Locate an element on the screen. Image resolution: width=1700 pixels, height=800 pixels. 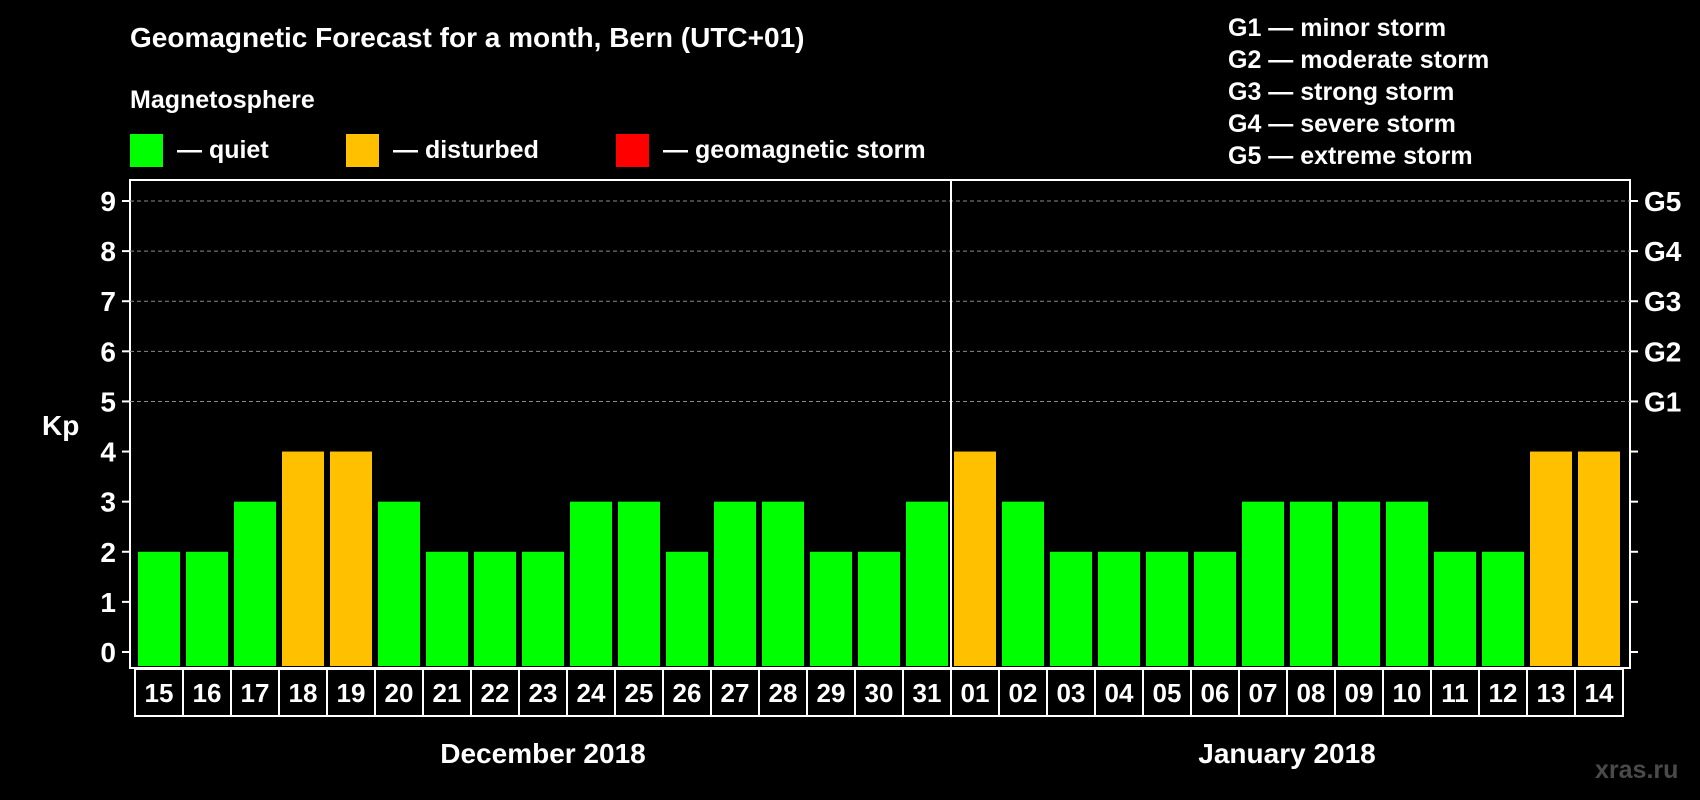
legend-label-quiet: — quiet is located at coordinates (223, 150).